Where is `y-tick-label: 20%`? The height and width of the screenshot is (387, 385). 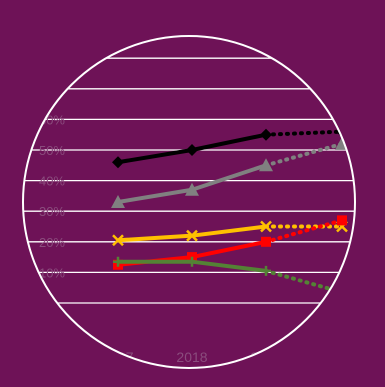
y-tick-label: 20% is located at coordinates (52, 242).